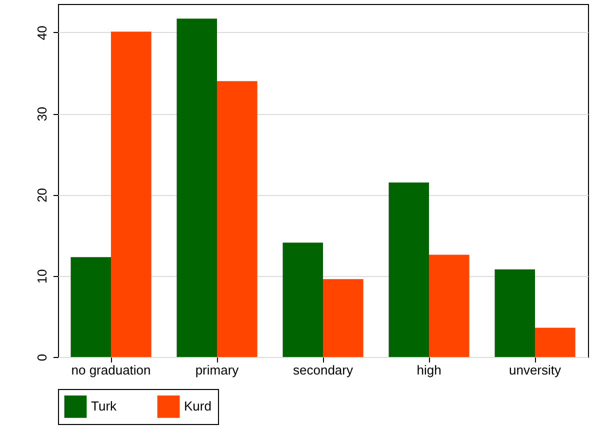 The width and height of the screenshot is (598, 429). Describe the element at coordinates (429, 370) in the screenshot. I see `x-tick-label: high` at that location.